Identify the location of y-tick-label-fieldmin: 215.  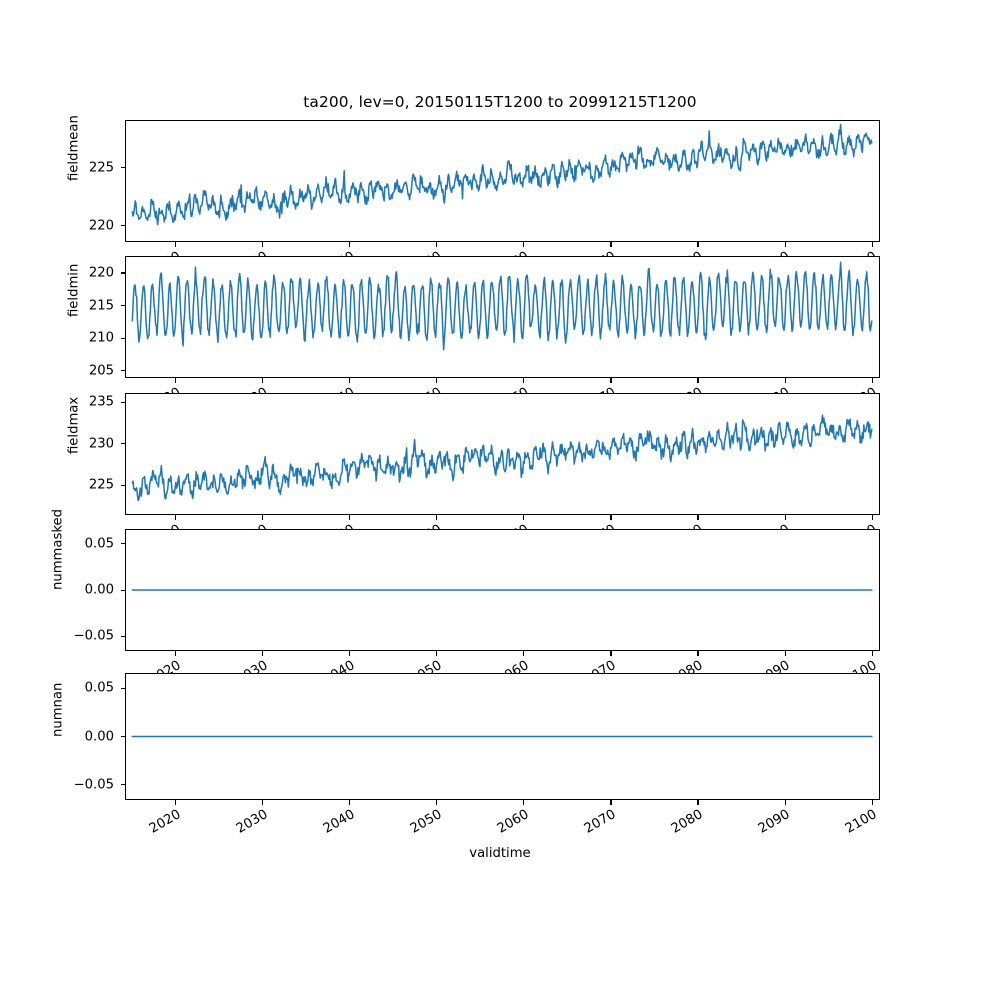
(101, 306).